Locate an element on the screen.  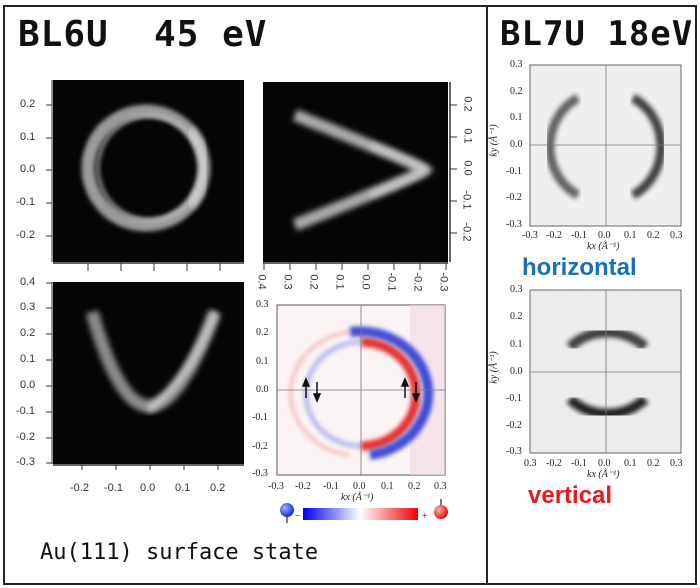
right-tick: 0.2 is located at coordinates (467, 104).